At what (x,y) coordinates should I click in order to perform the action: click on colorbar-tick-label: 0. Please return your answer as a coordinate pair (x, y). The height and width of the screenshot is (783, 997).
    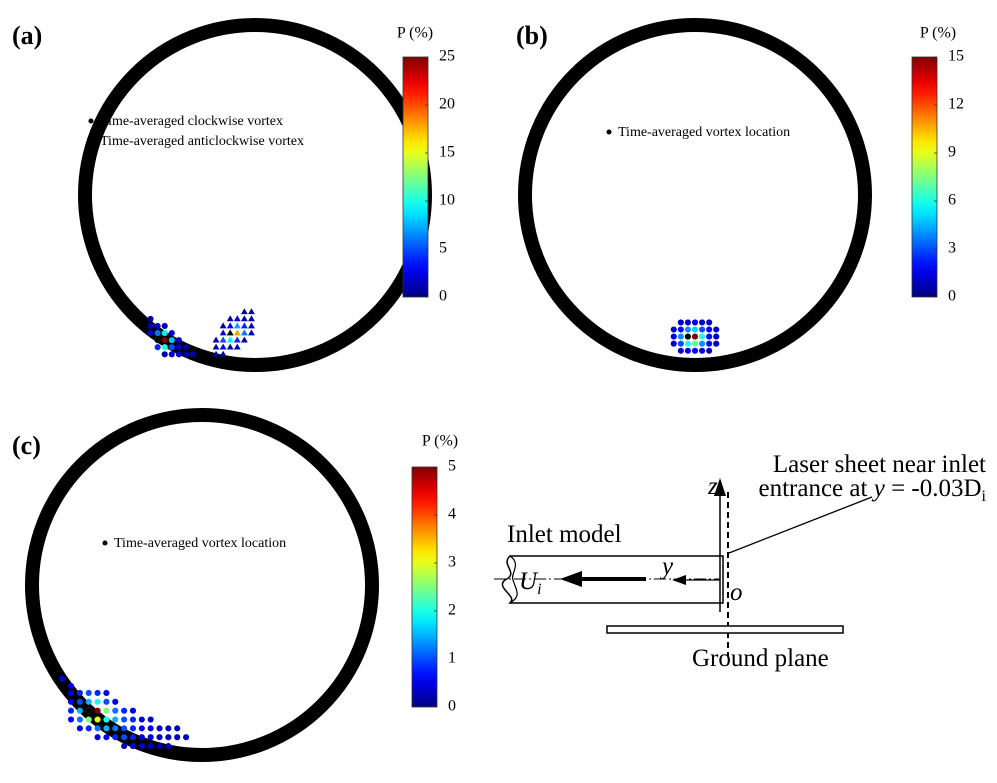
    Looking at the image, I should click on (443, 296).